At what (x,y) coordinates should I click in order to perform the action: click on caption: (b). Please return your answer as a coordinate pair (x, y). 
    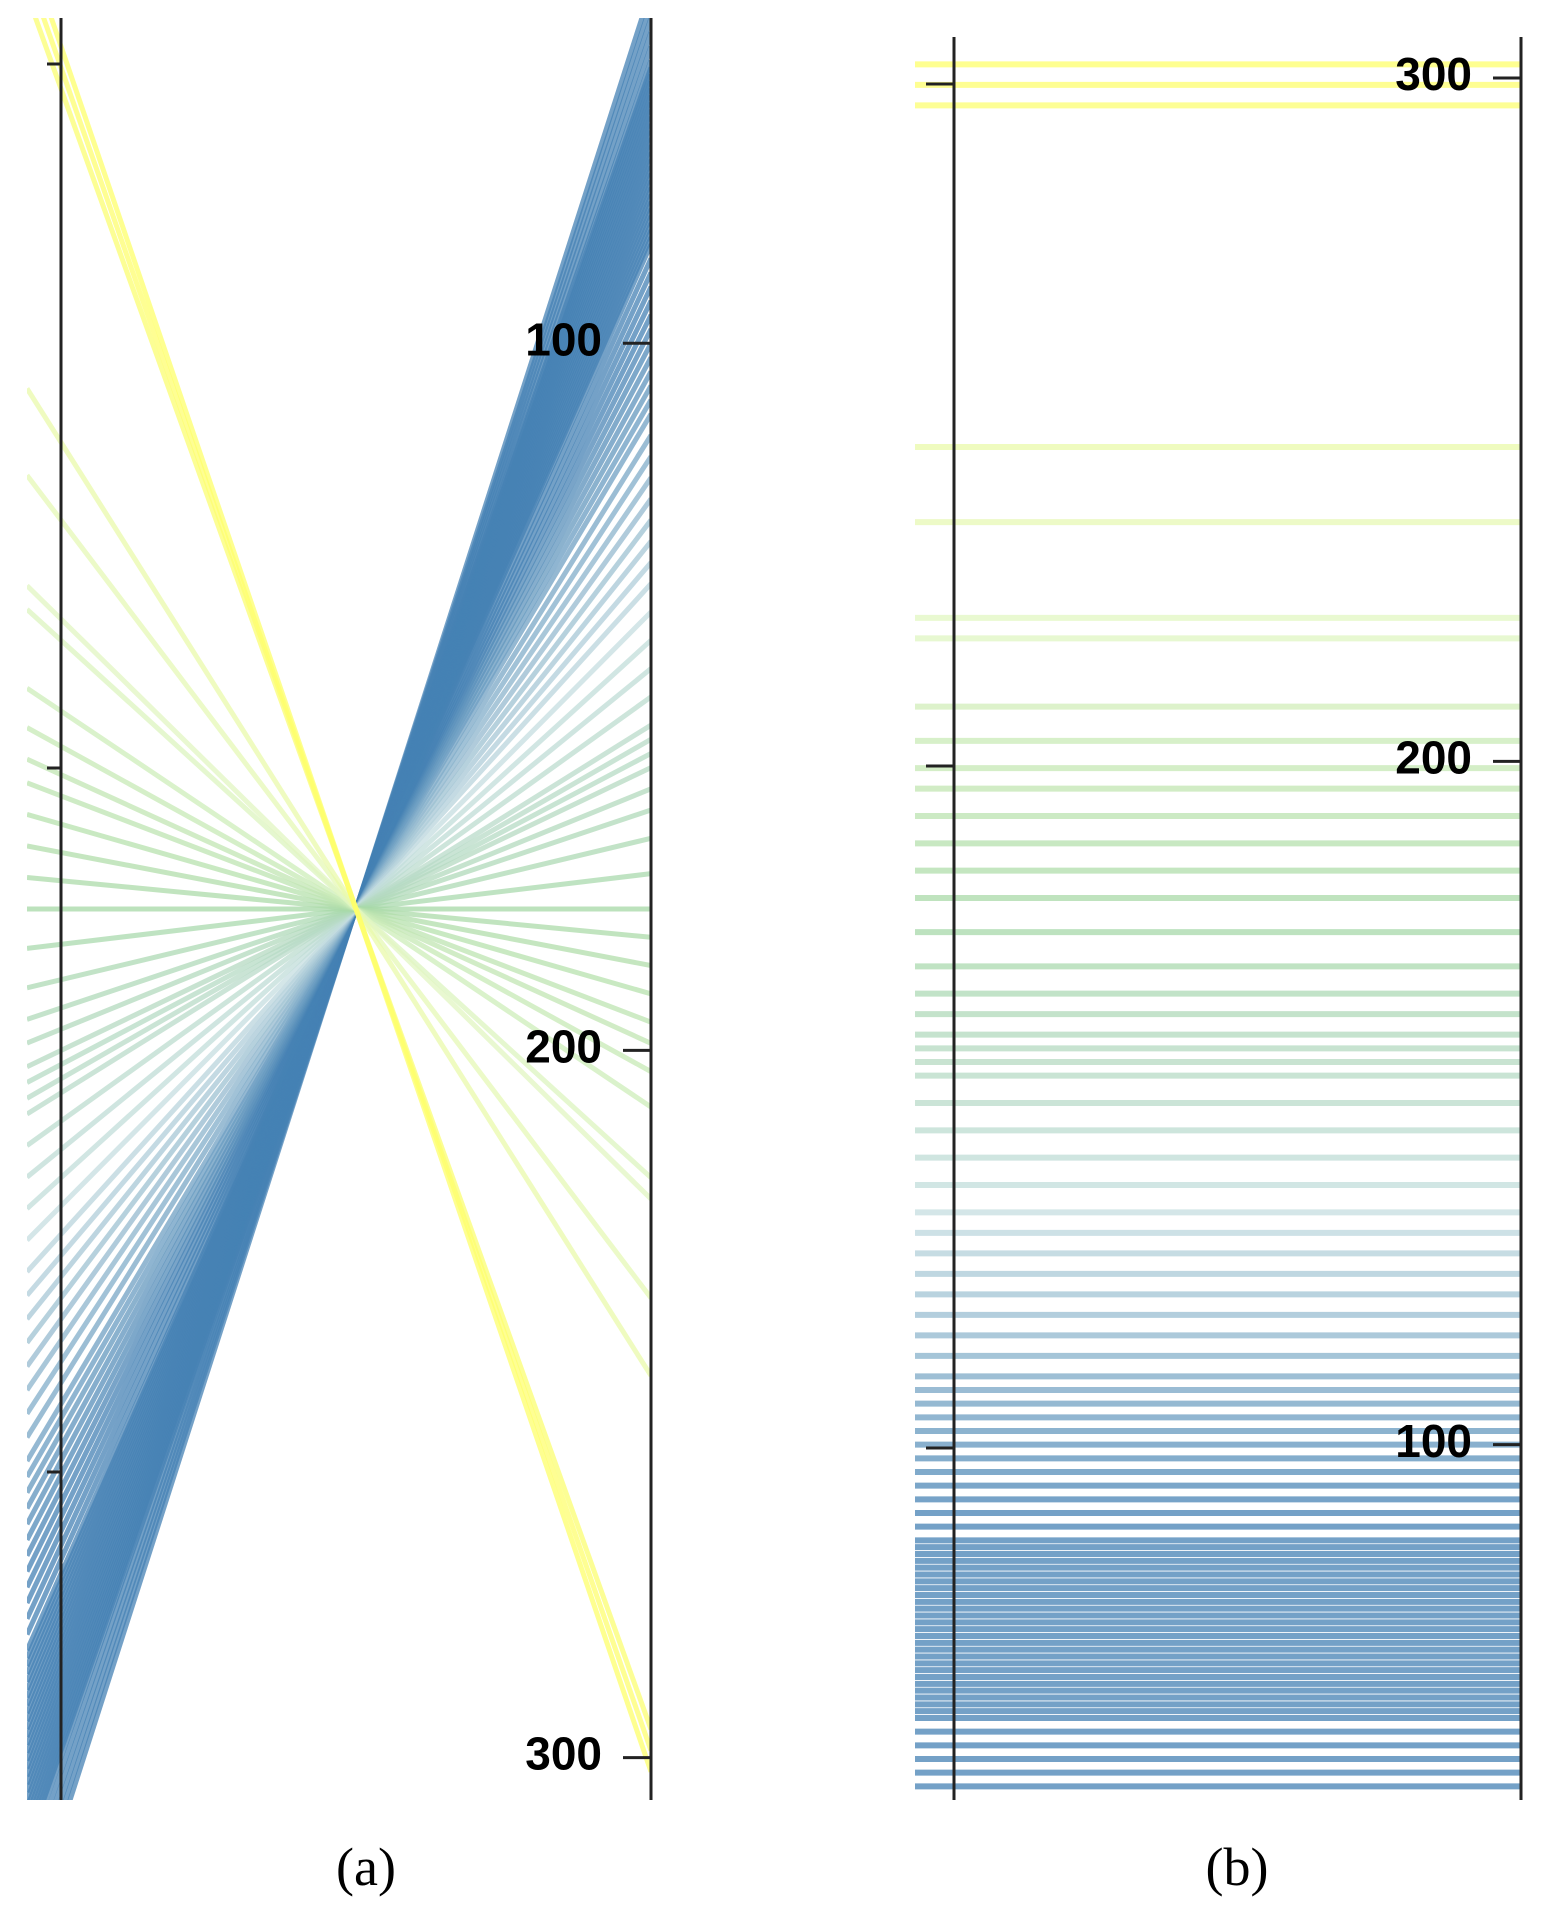
    Looking at the image, I should click on (1237, 1867).